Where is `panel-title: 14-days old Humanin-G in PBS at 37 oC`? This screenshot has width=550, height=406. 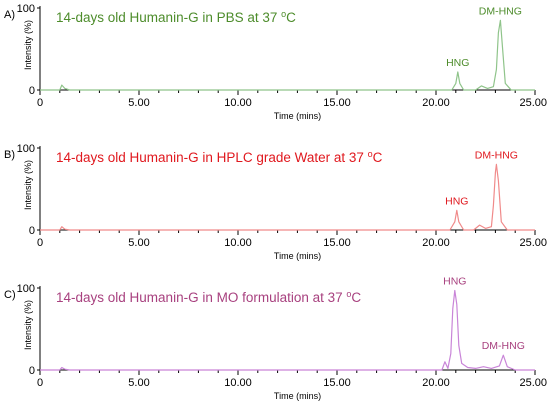
panel-title: 14-days old Humanin-G in PBS at 37 oC is located at coordinates (176, 17).